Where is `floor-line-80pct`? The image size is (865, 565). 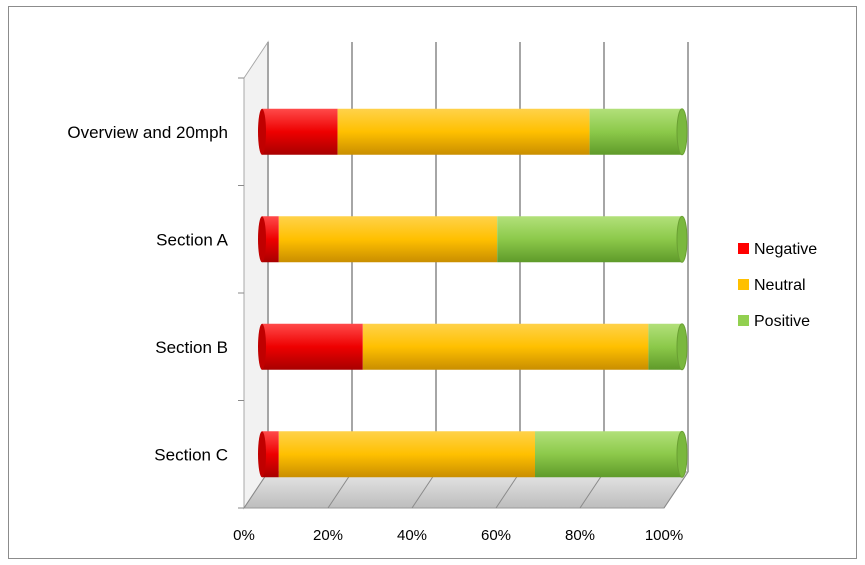
floor-line-80pct is located at coordinates (592, 490).